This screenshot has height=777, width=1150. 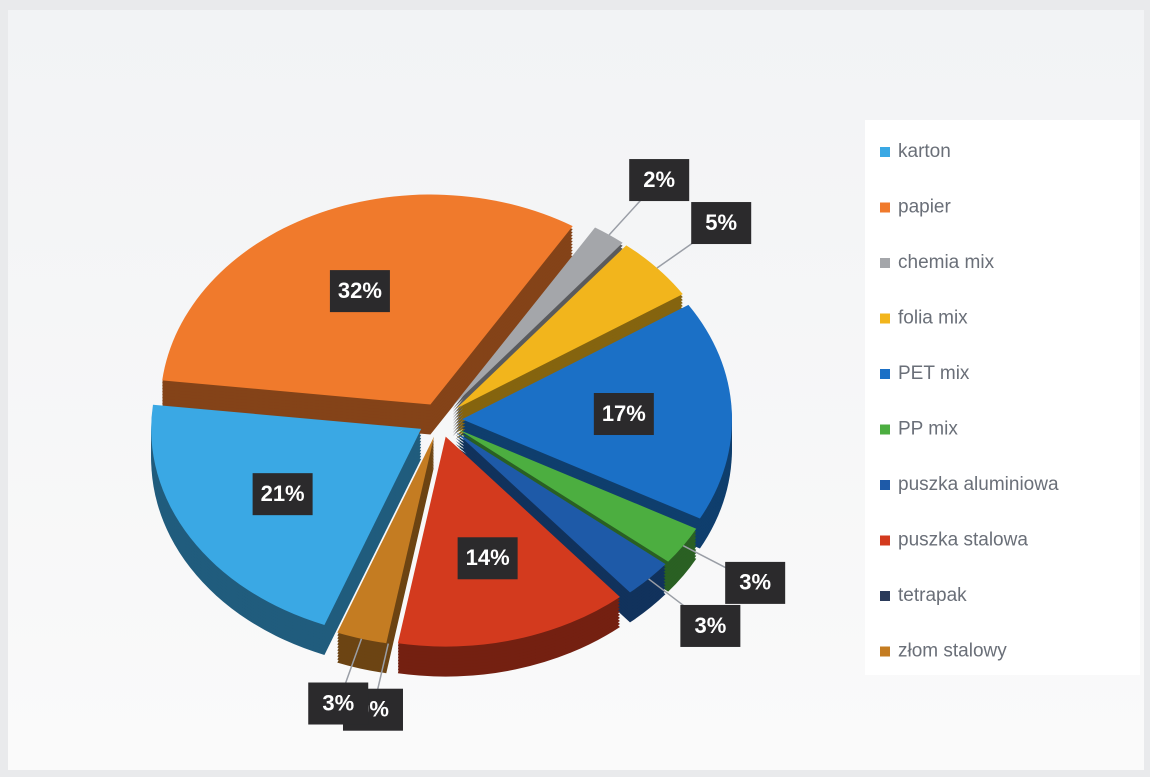 I want to click on data-label: 21%, so click(x=283, y=493).